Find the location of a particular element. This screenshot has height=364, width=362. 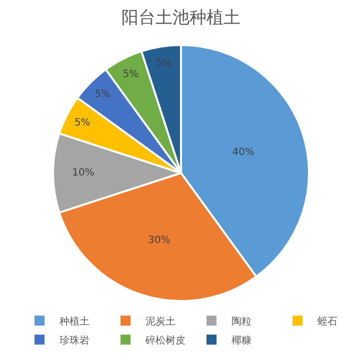

data-label: 40% is located at coordinates (243, 152).